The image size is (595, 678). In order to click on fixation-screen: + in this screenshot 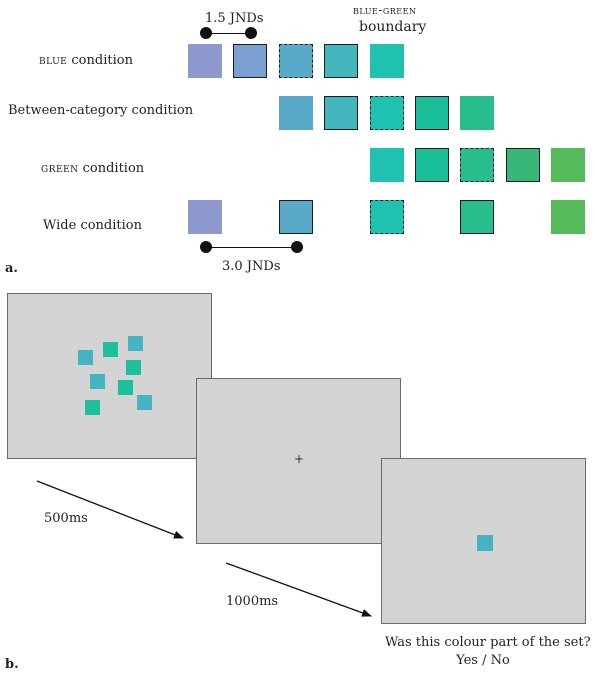, I will do `click(298, 461)`.